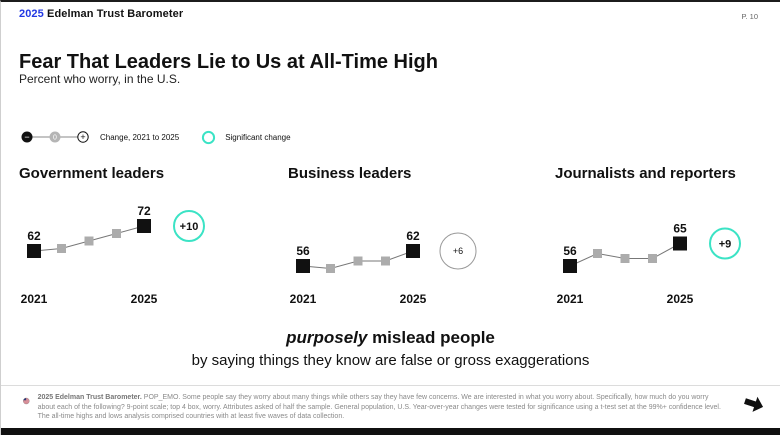  I want to click on journalists-reporters-chart: Journalists and reporters 56 2021 65 2025 +9, so click(667, 237).